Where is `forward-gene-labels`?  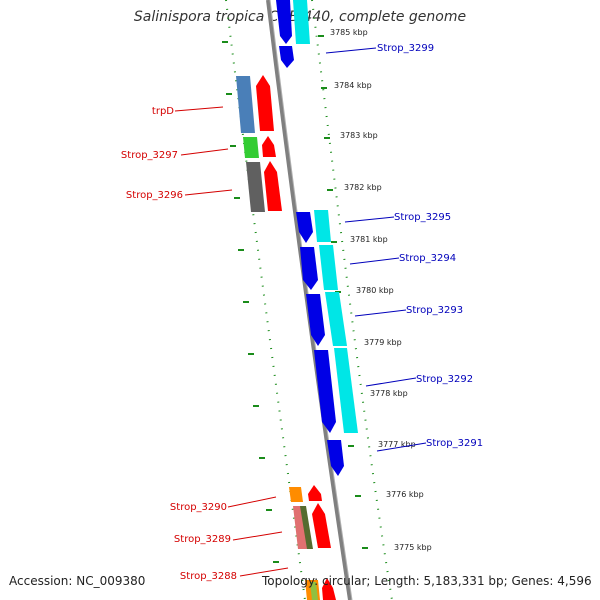 forward-gene-labels is located at coordinates (376, 249).